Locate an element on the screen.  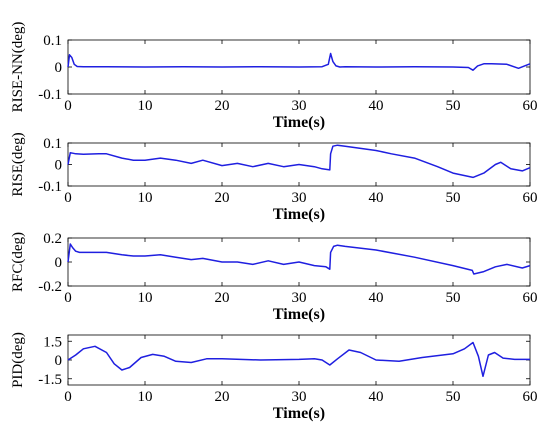
y-axis-label: RISE-NN(deg) is located at coordinates (18, 67).